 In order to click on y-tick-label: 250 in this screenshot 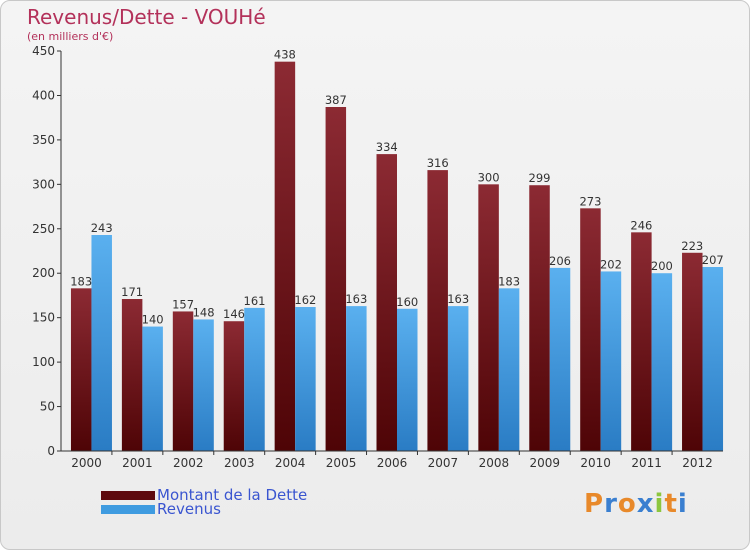, I will do `click(43, 229)`.